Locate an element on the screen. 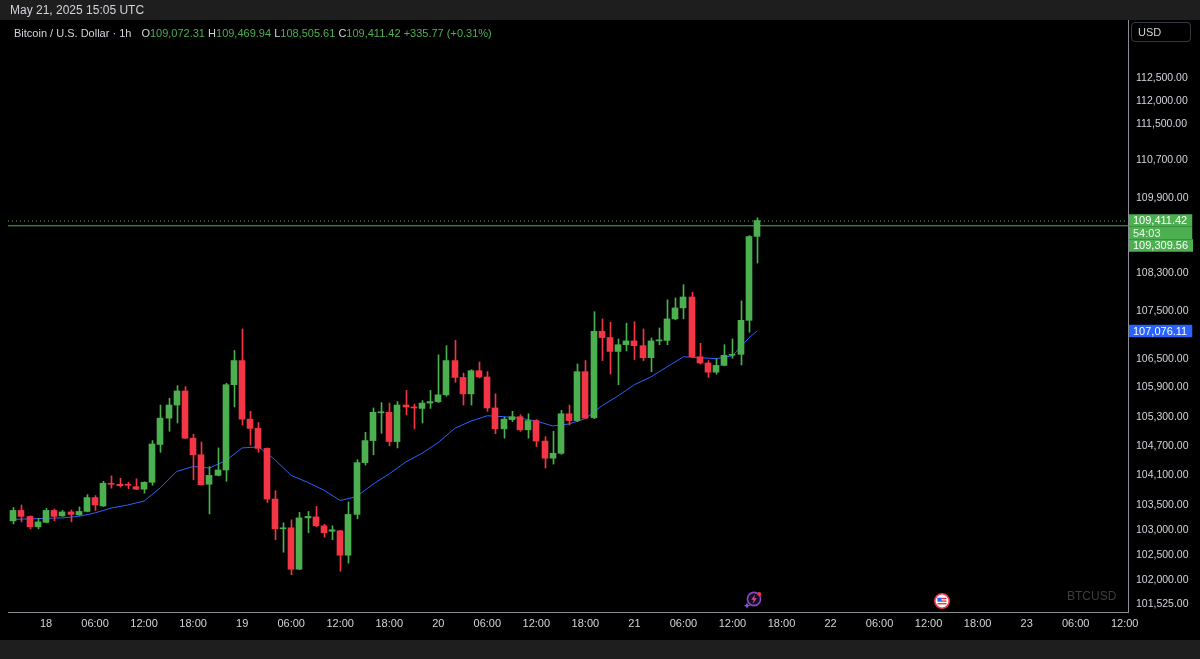 The image size is (1200, 659). x-tick-label: 18 is located at coordinates (46, 622).